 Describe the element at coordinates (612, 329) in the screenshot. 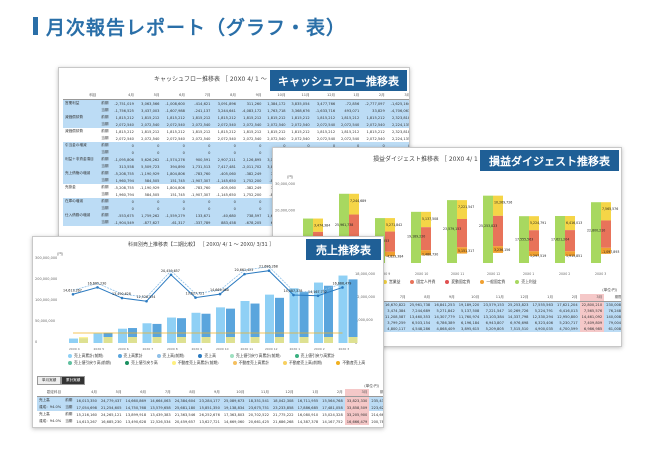

I see `table-cell: 61,008,661` at that location.